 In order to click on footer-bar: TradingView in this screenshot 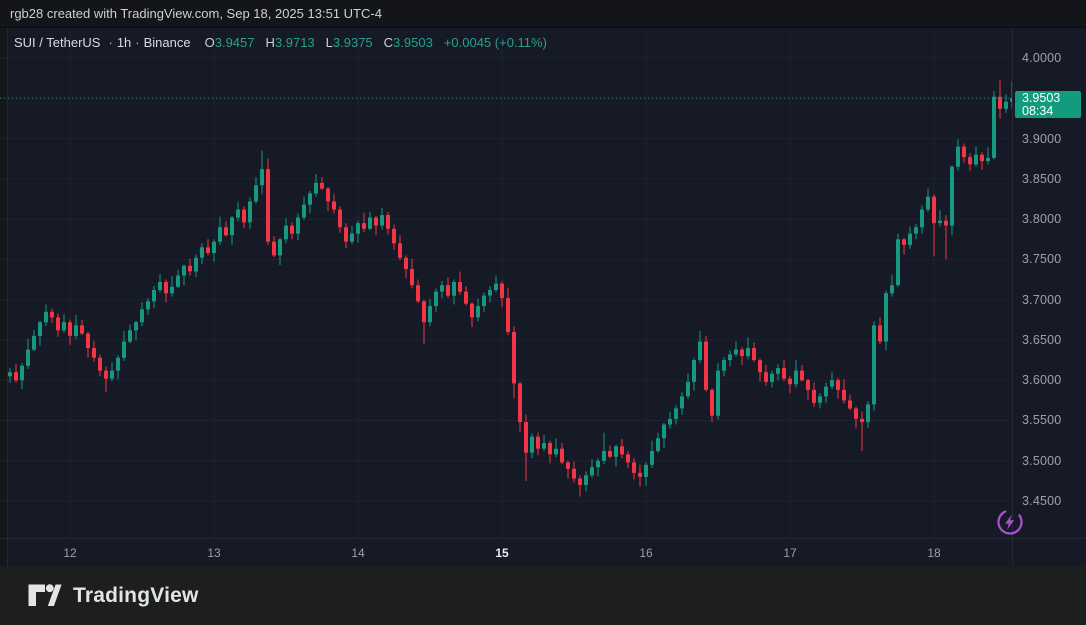, I will do `click(543, 595)`.